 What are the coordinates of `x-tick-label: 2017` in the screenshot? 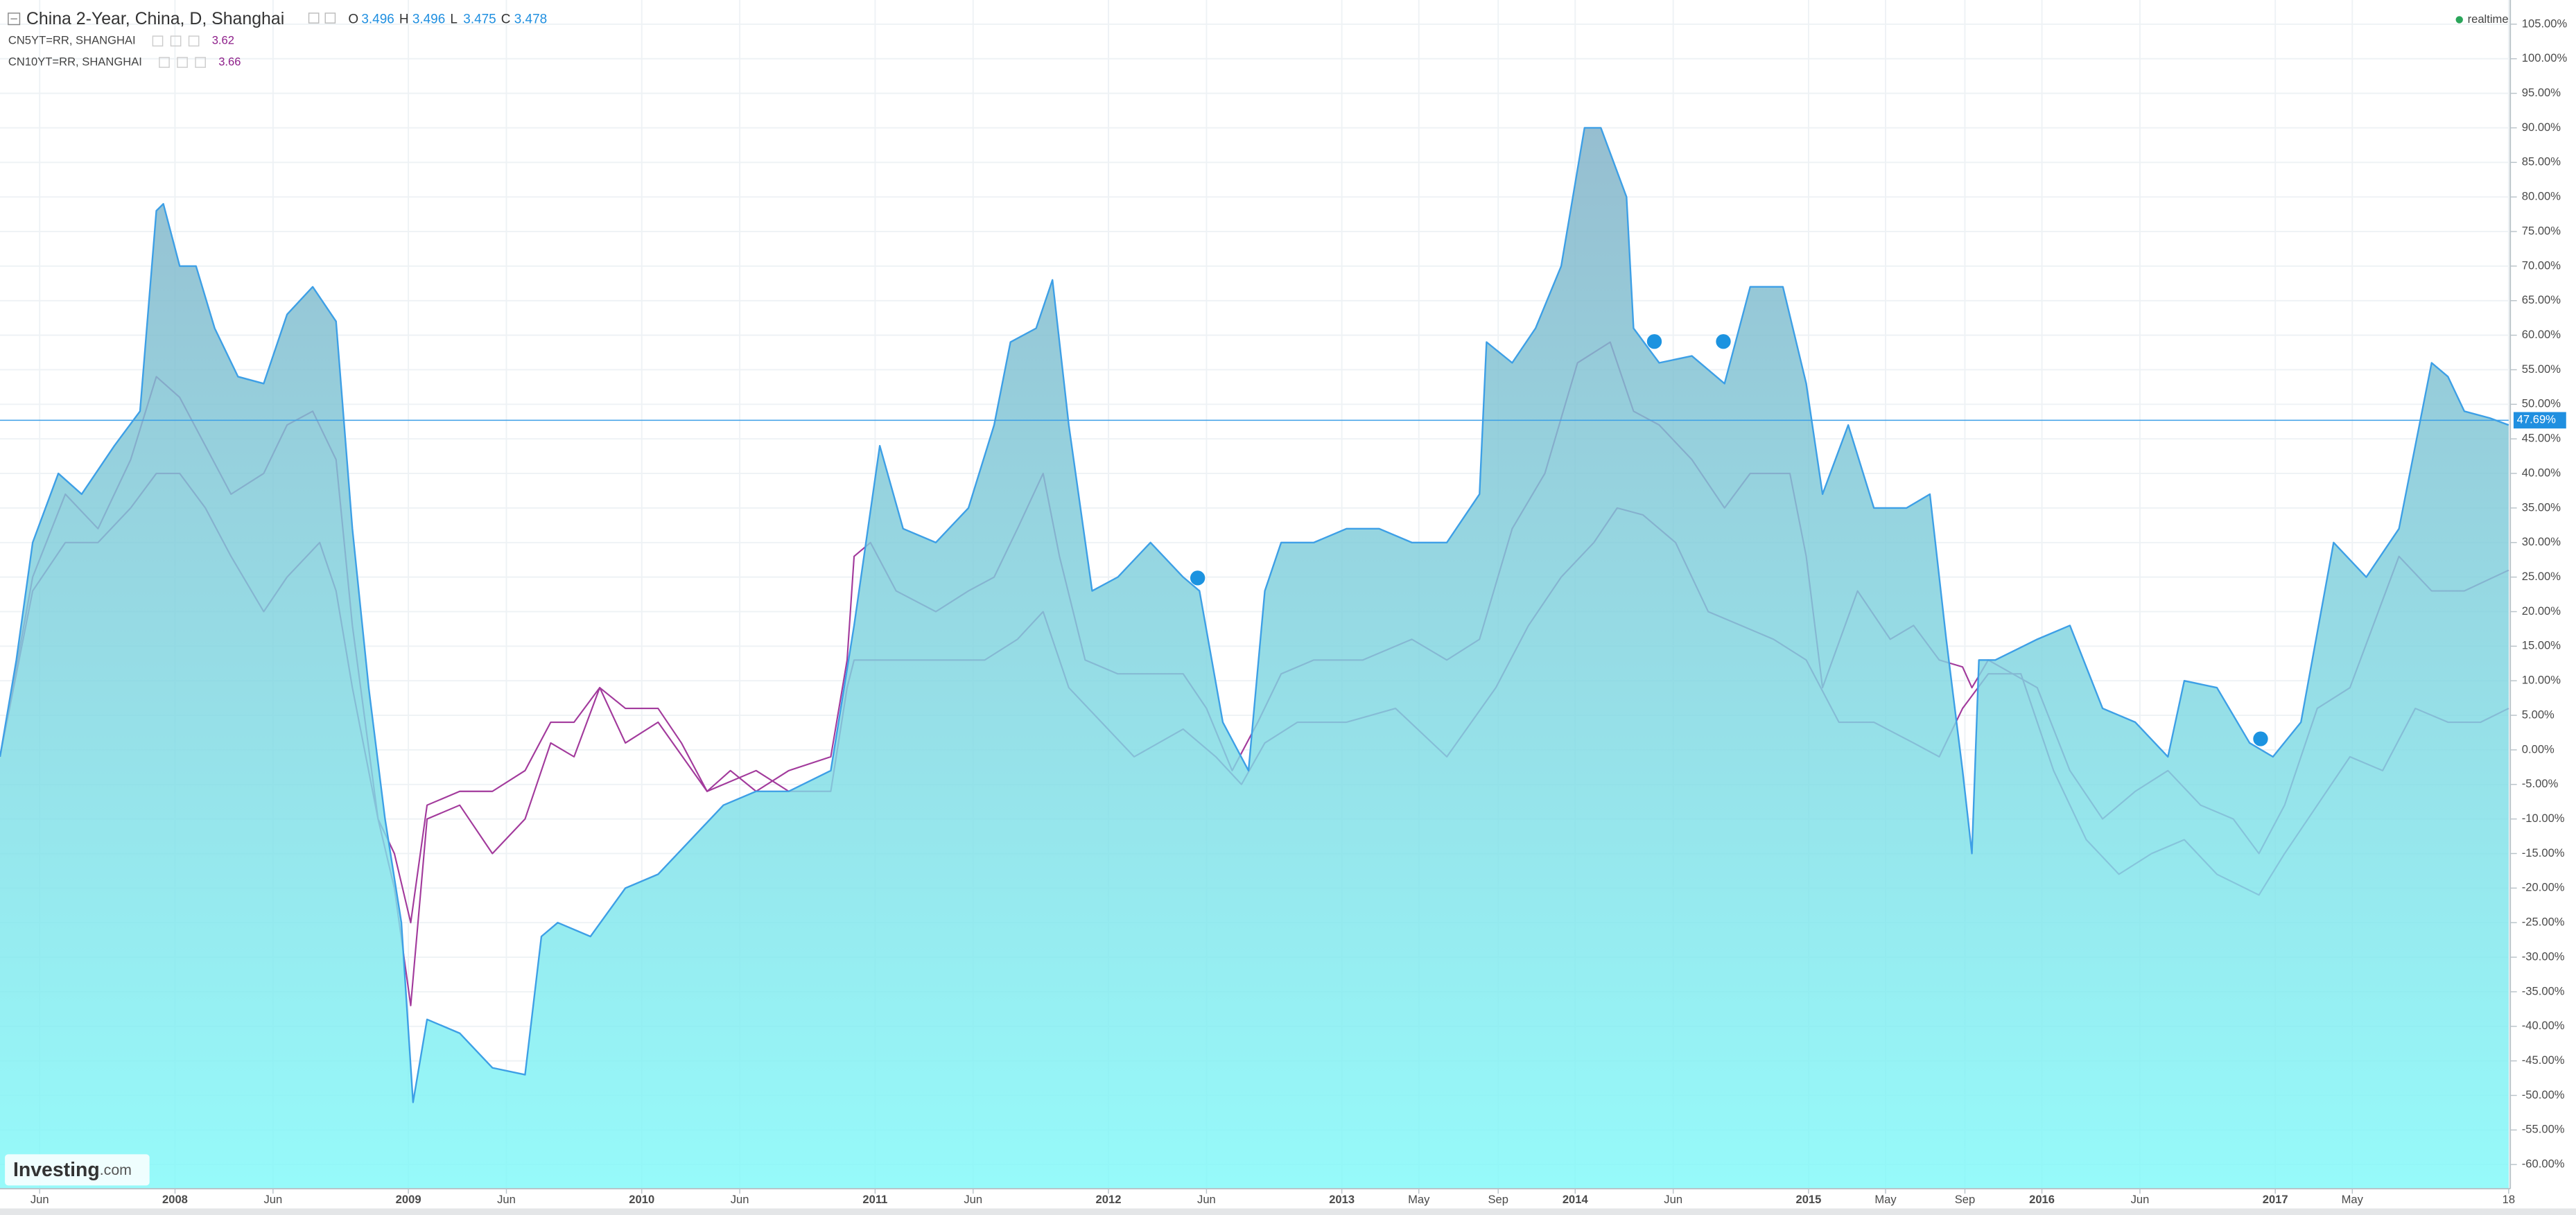 It's located at (2275, 1199).